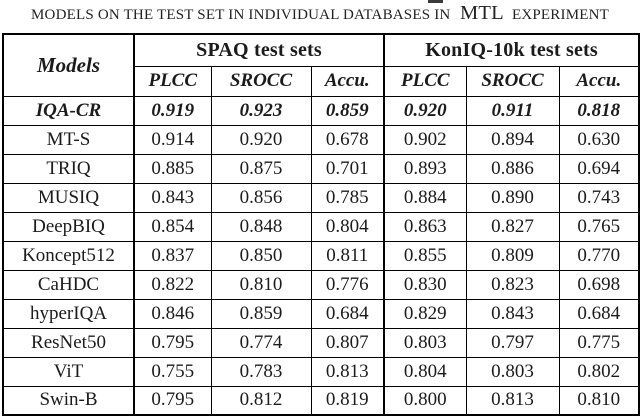  I want to click on table-row: ResNet50 0.795 0.774 0.807 0.803 0.797 0.775, so click(321, 342).